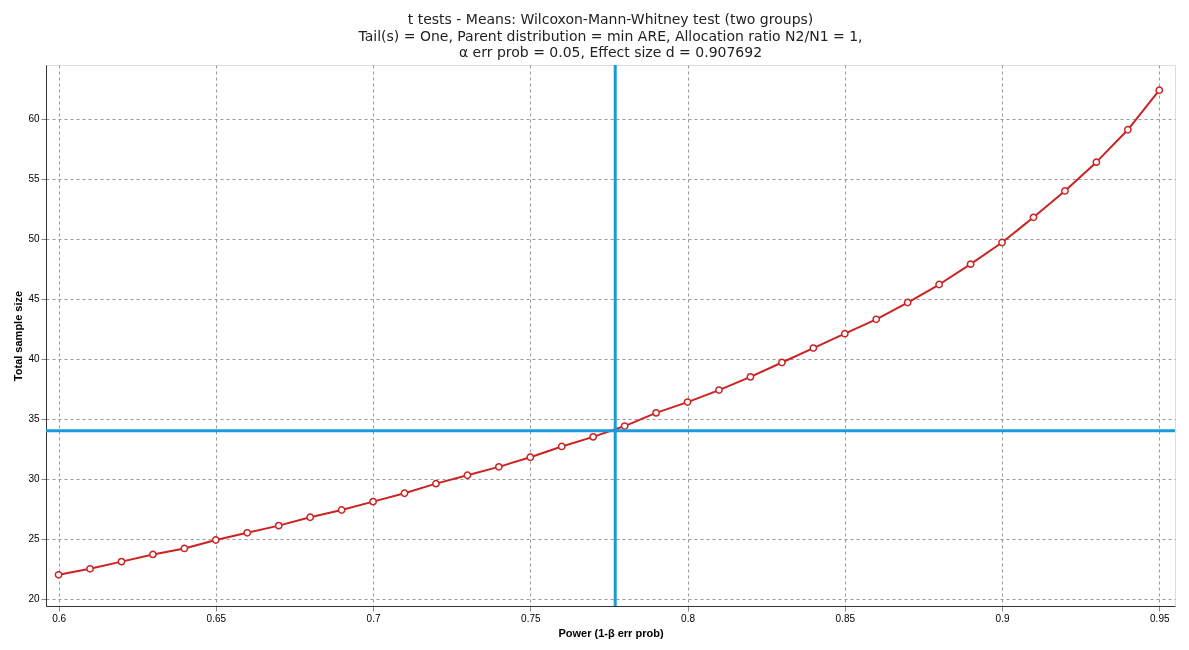 The height and width of the screenshot is (650, 1189). Describe the element at coordinates (531, 618) in the screenshot. I see `x-tick-label: 0.75` at that location.